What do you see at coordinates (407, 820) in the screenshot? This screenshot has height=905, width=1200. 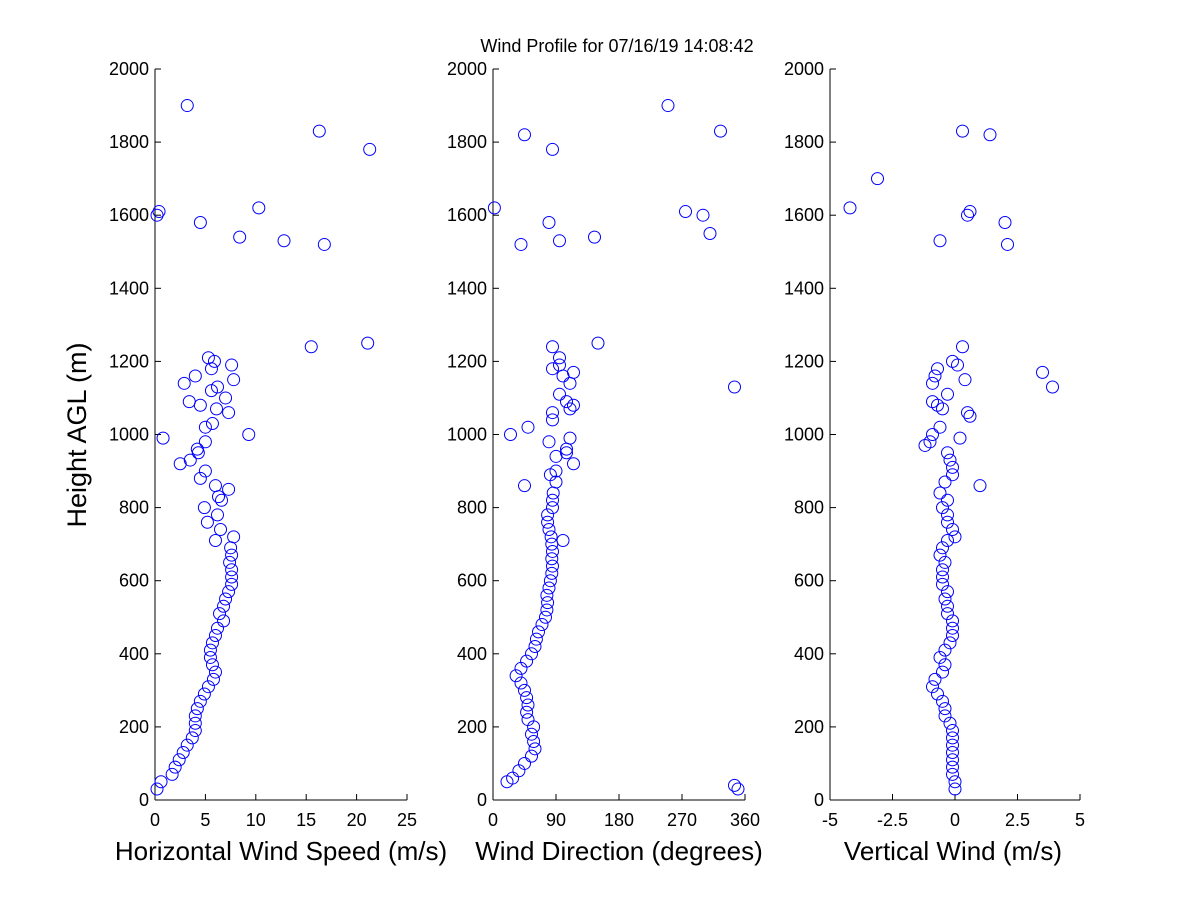 I see `x-tick-label: 25` at bounding box center [407, 820].